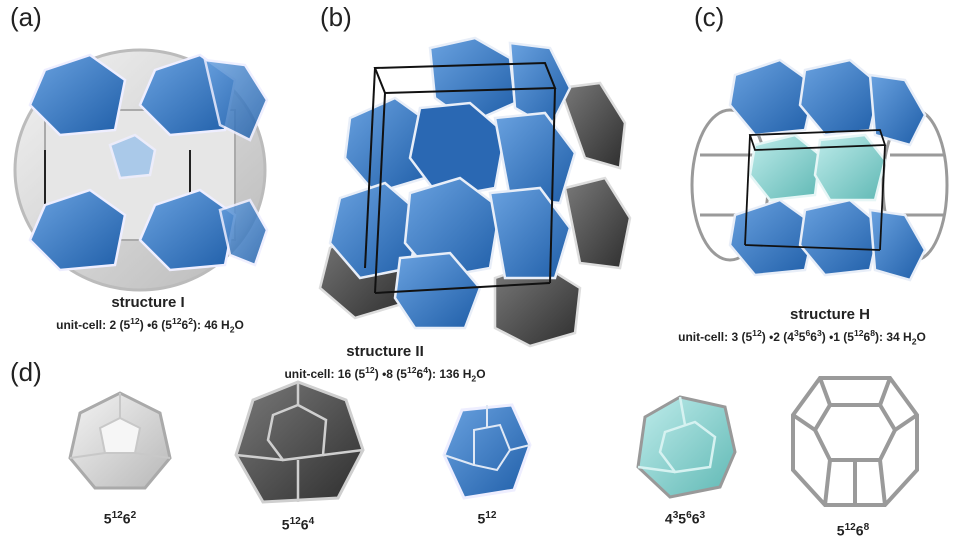  What do you see at coordinates (685, 518) in the screenshot?
I see `cage-label-4-3-5-6-6-3: 435663` at bounding box center [685, 518].